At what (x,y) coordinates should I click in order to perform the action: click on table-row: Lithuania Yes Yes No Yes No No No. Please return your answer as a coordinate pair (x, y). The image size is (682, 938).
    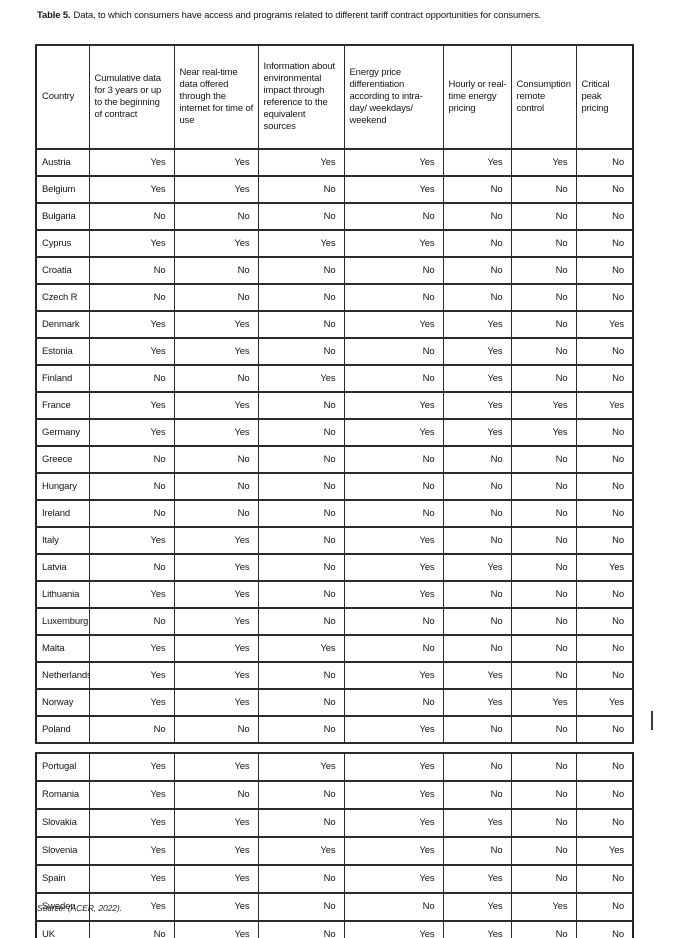
    Looking at the image, I should click on (334, 594).